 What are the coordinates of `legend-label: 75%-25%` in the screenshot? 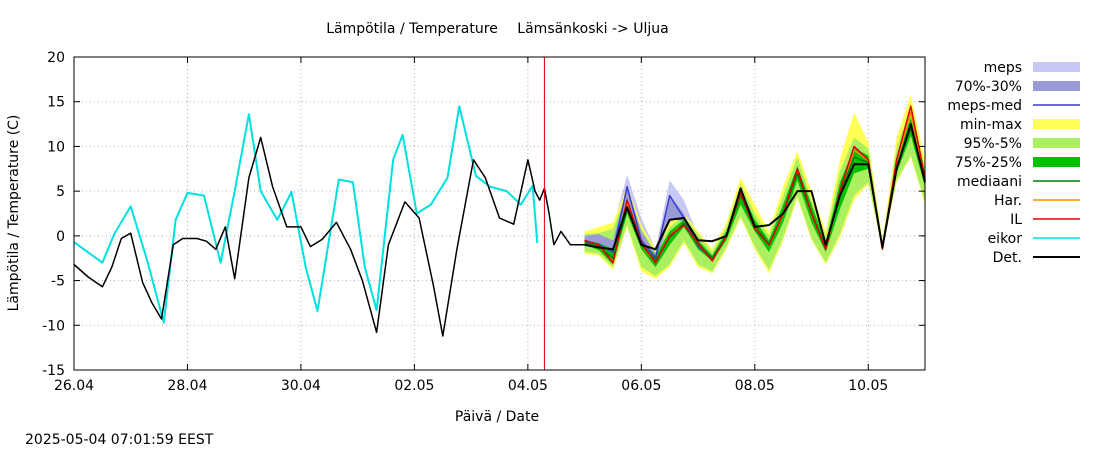 It's located at (988, 163).